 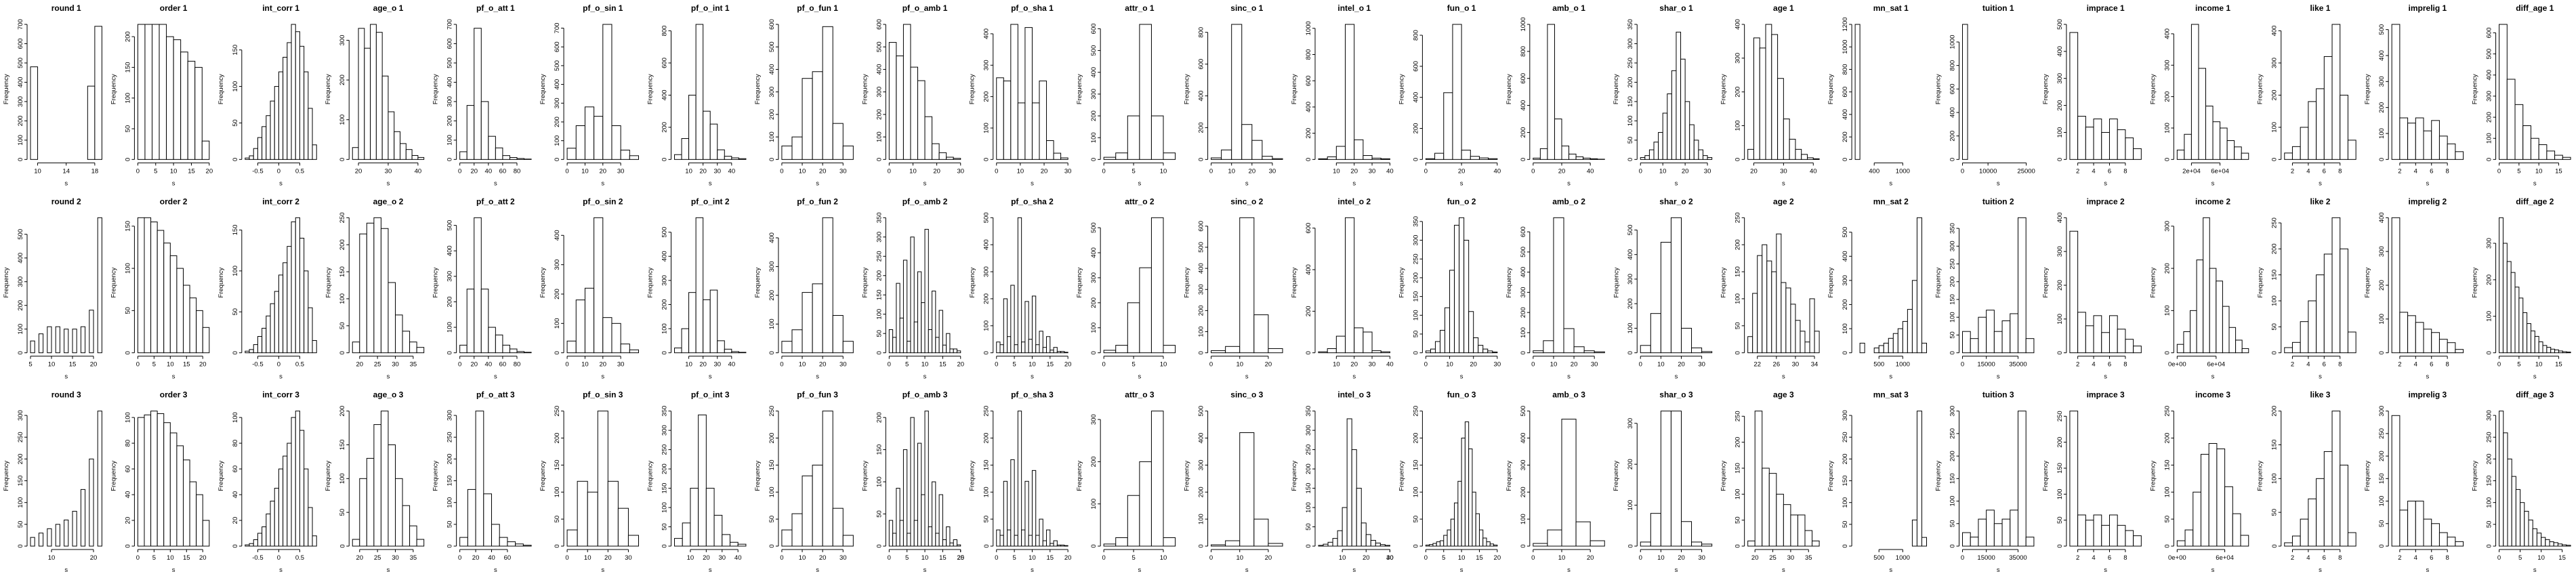 What do you see at coordinates (495, 8) in the screenshot?
I see `chart-title: pf_o_att 1` at bounding box center [495, 8].